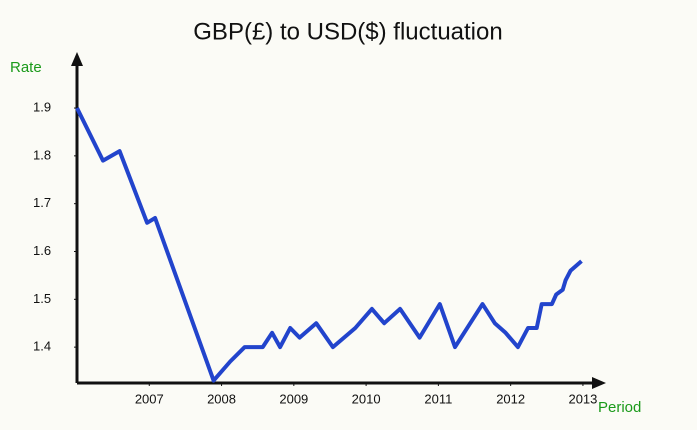  I want to click on chart-title: GBP(£) to USD($) fluctuation, so click(347, 31).